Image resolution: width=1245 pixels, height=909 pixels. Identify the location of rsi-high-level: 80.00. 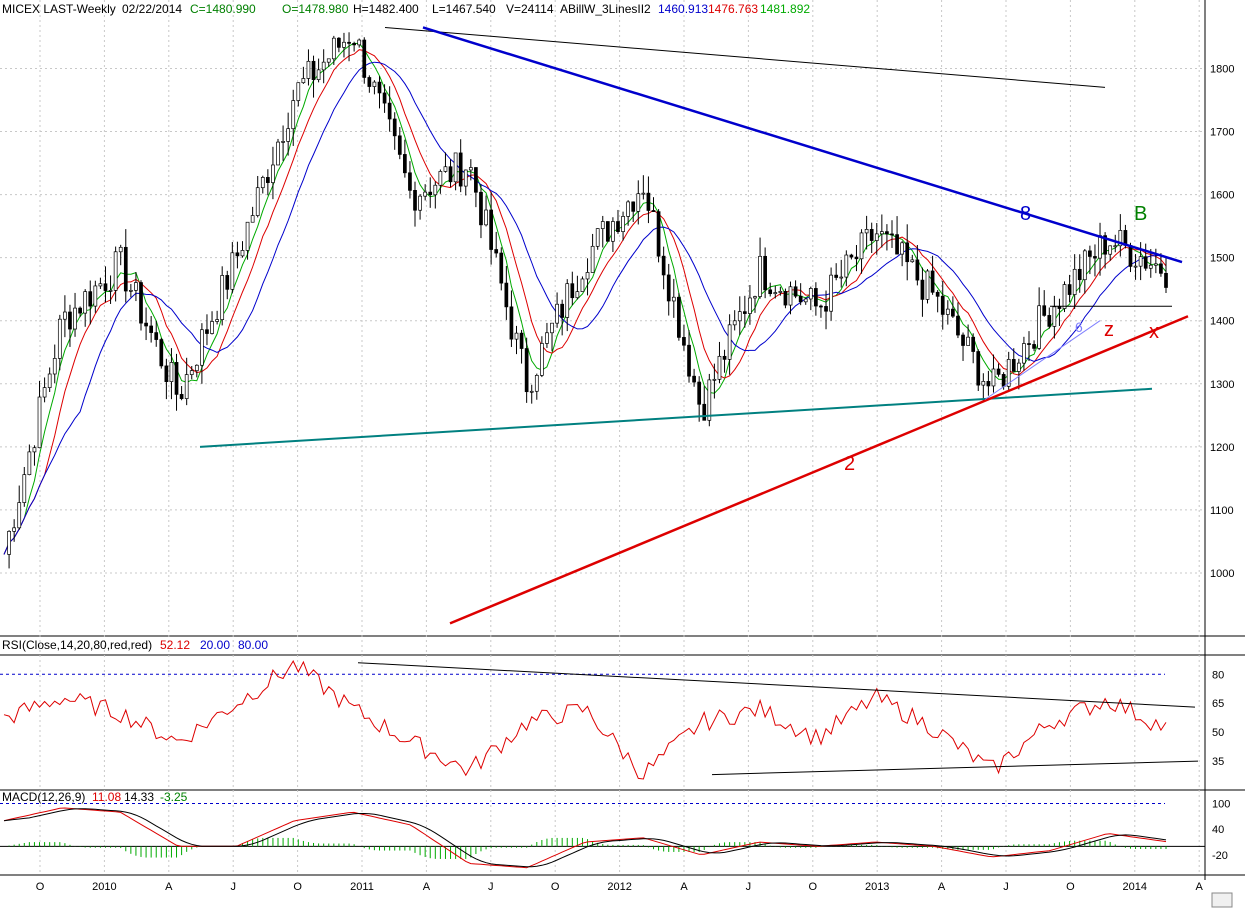
(253, 645).